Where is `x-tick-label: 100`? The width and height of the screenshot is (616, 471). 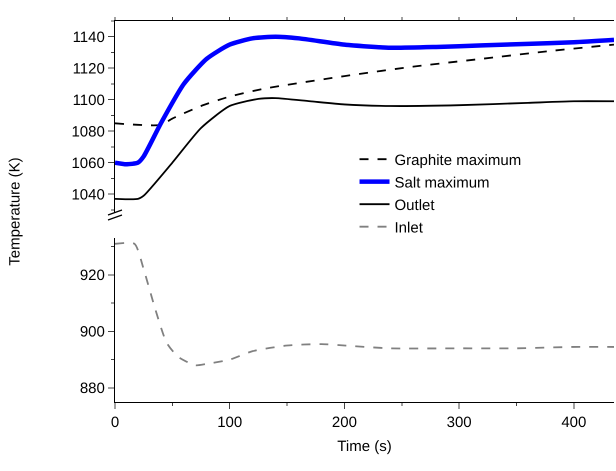 x-tick-label: 100 is located at coordinates (229, 423).